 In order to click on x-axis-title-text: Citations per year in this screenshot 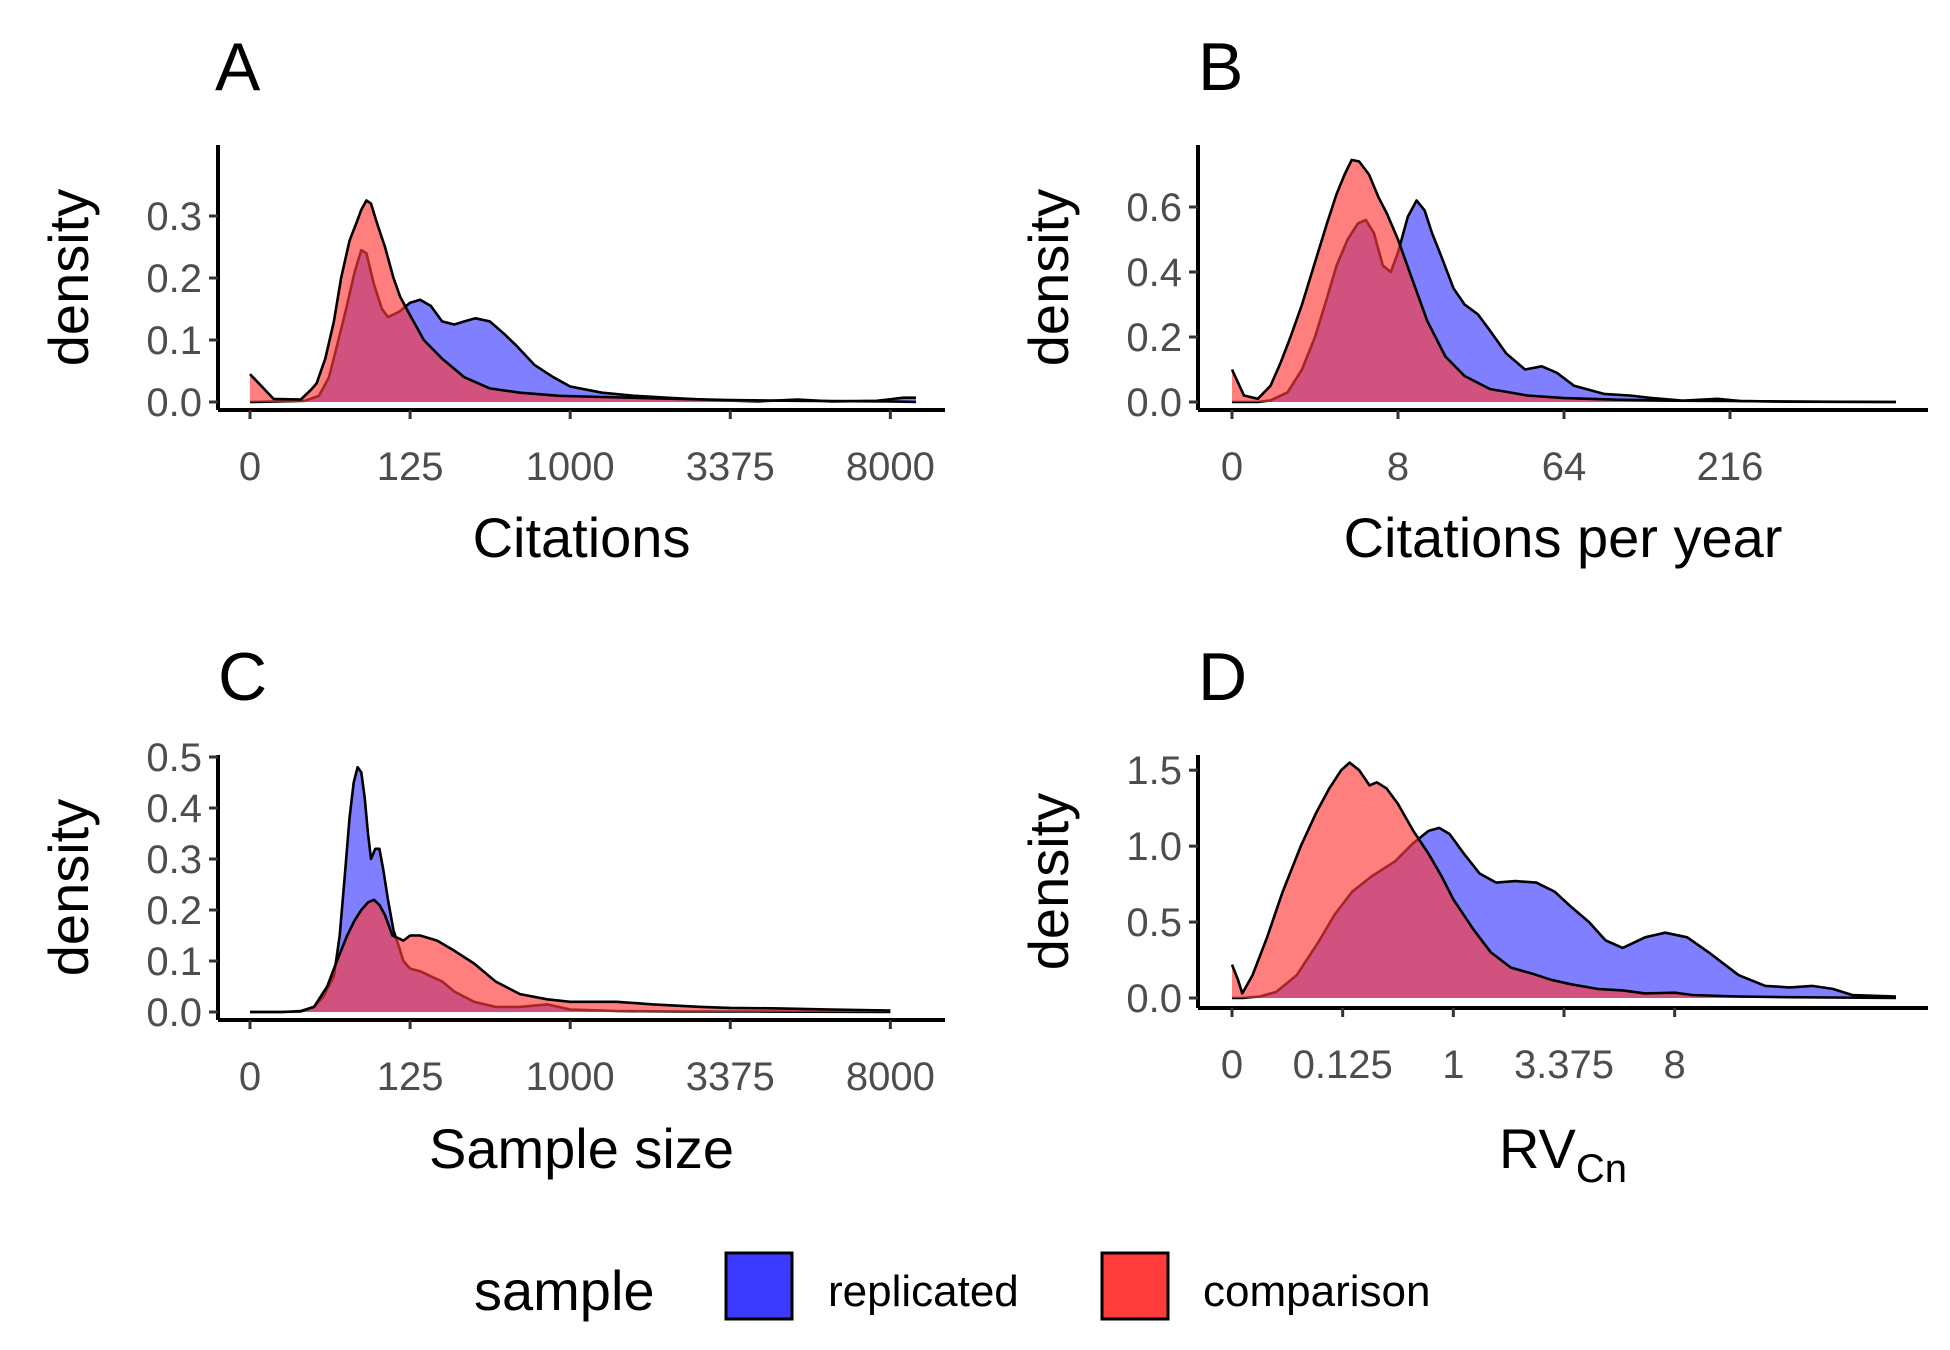, I will do `click(1563, 537)`.